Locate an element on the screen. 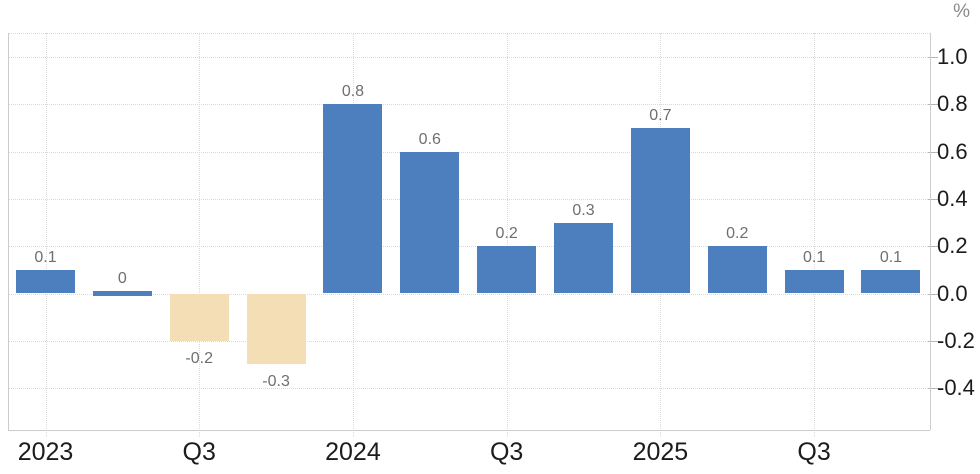 This screenshot has width=980, height=474. bar-value-label: 0 is located at coordinates (122, 278).